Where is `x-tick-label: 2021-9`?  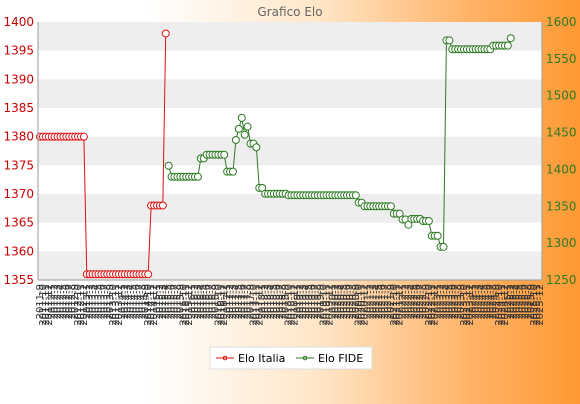
x-tick-label: 2021-9 is located at coordinates (391, 301).